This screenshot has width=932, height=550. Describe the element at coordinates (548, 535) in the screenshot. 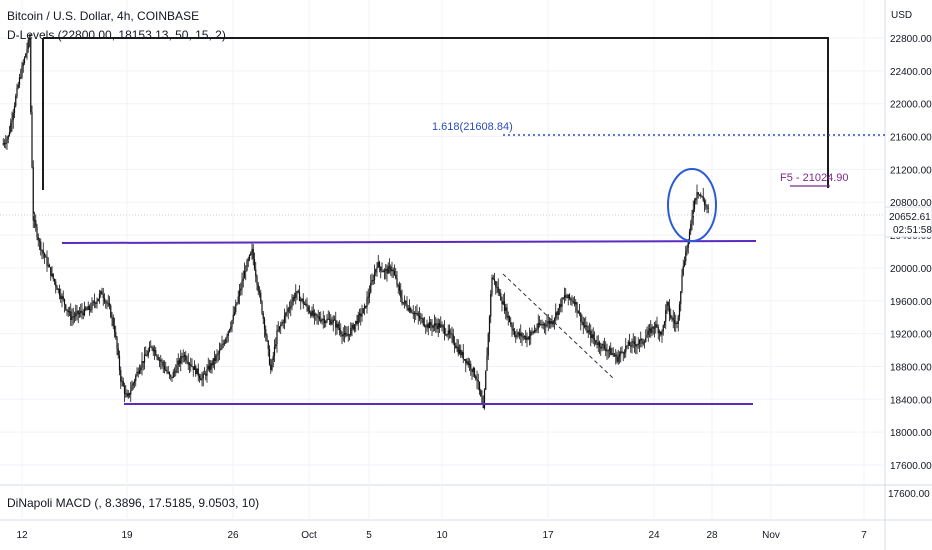

I see `time-tick-label: 17` at that location.